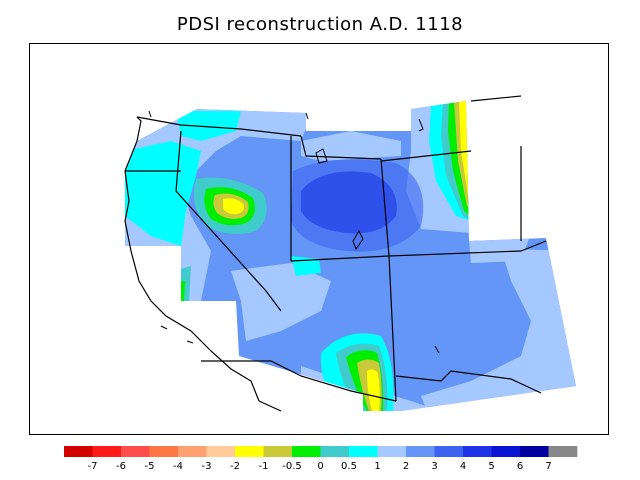 This screenshot has height=480, width=640. What do you see at coordinates (207, 466) in the screenshot?
I see `colorbar-tick-label: -3` at bounding box center [207, 466].